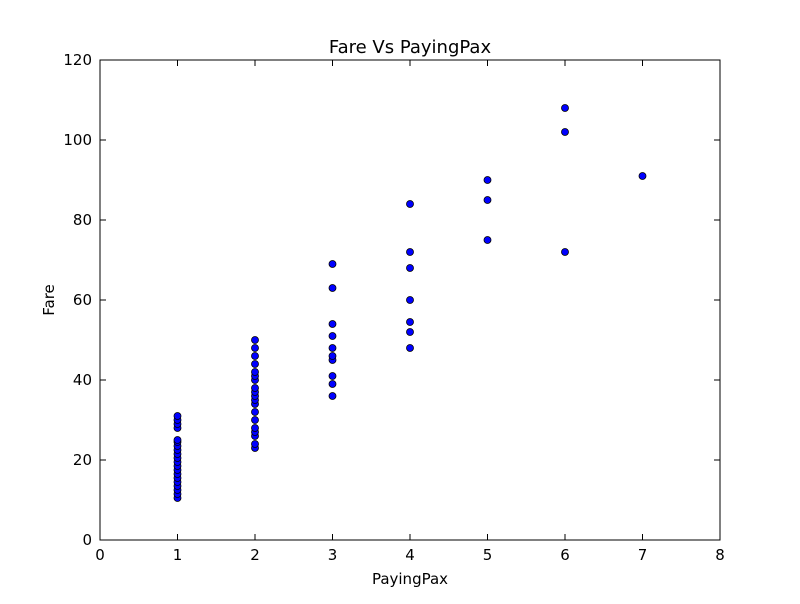  What do you see at coordinates (410, 47) in the screenshot?
I see `chart-title: Fare Vs PayingPax` at bounding box center [410, 47].